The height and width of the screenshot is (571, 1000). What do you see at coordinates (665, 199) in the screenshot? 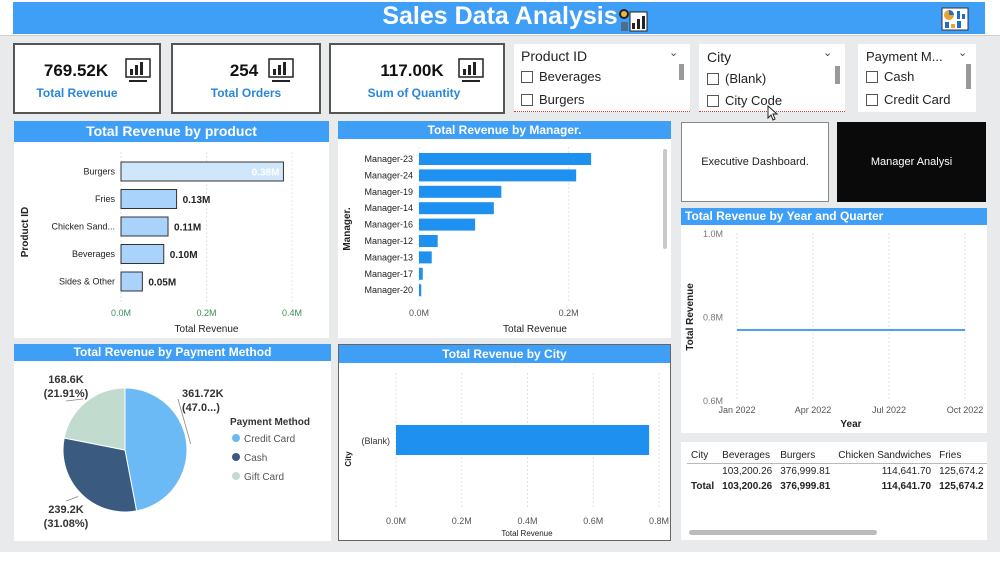
I see `chart-scrollbar` at bounding box center [665, 199].